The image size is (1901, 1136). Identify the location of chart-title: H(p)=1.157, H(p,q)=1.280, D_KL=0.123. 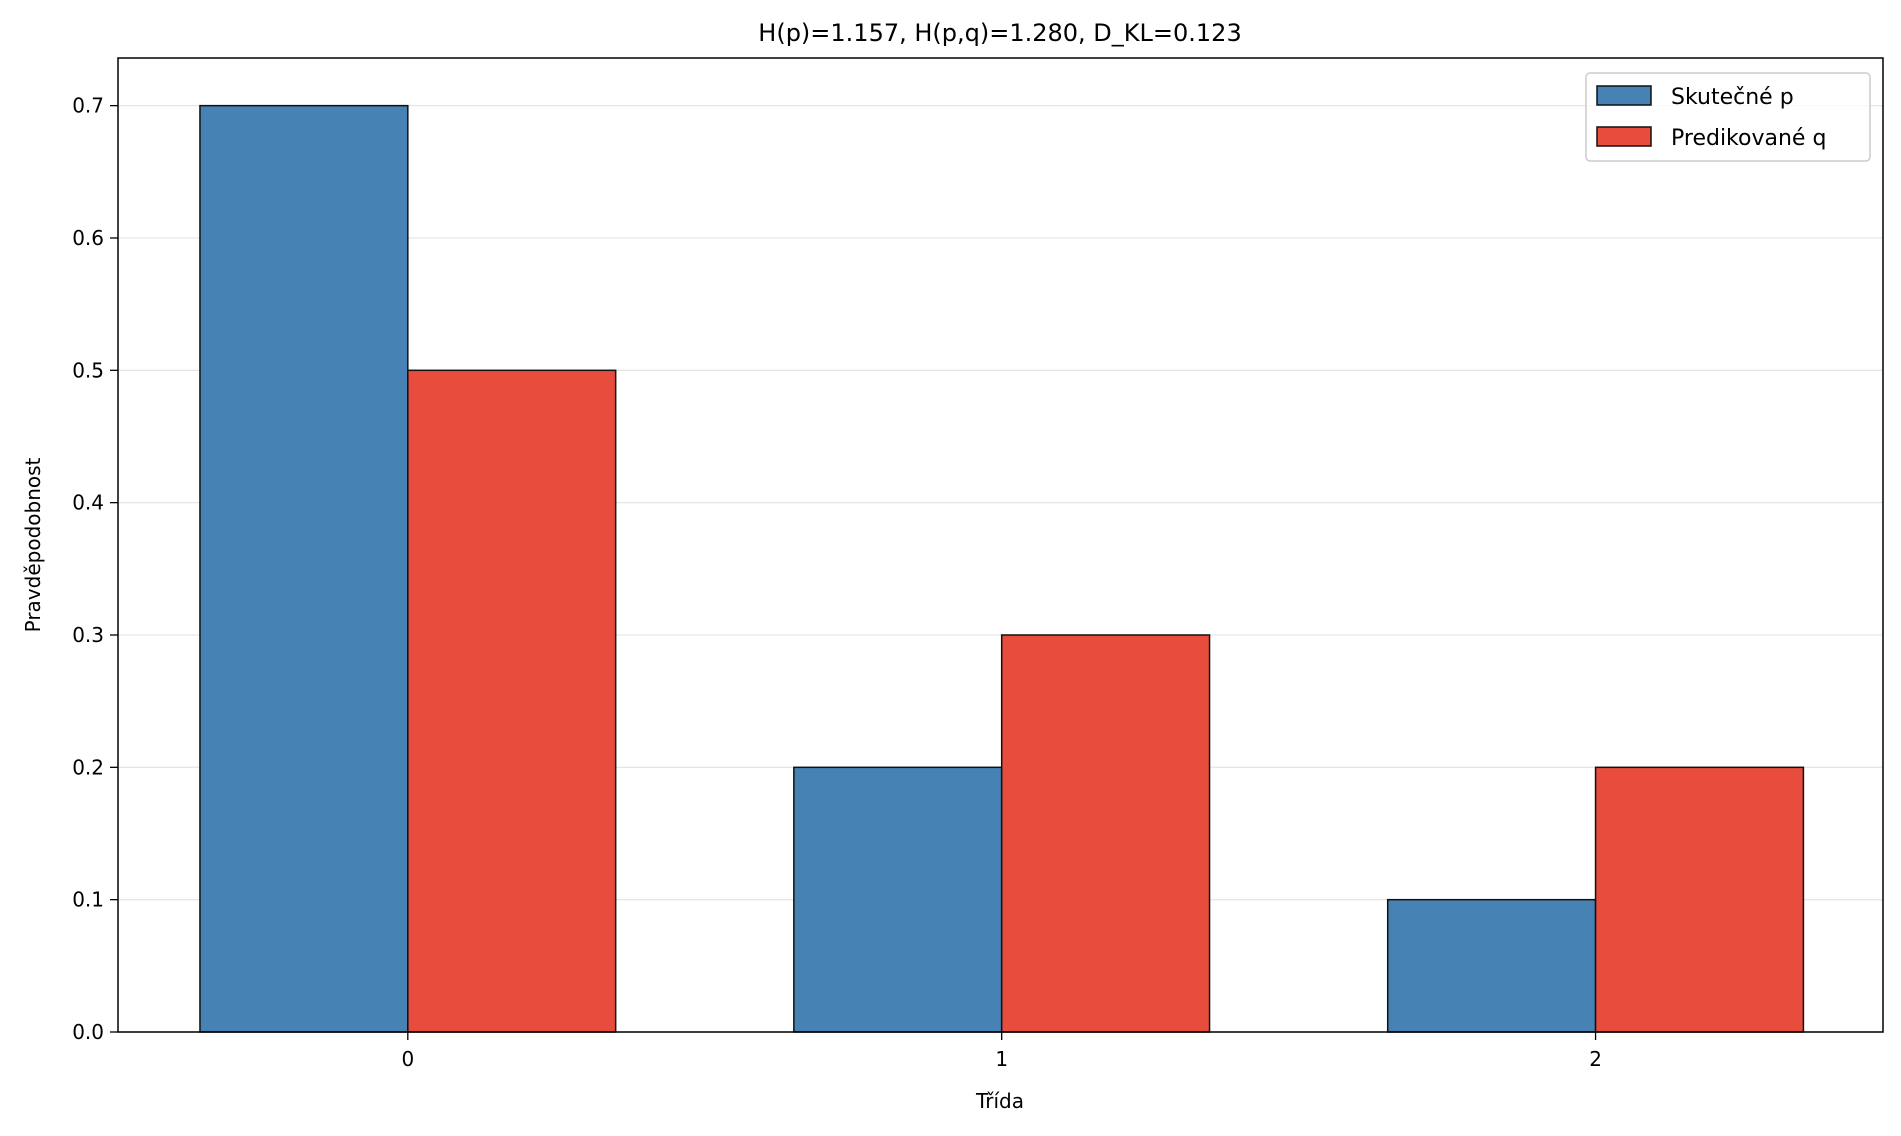
(999, 33).